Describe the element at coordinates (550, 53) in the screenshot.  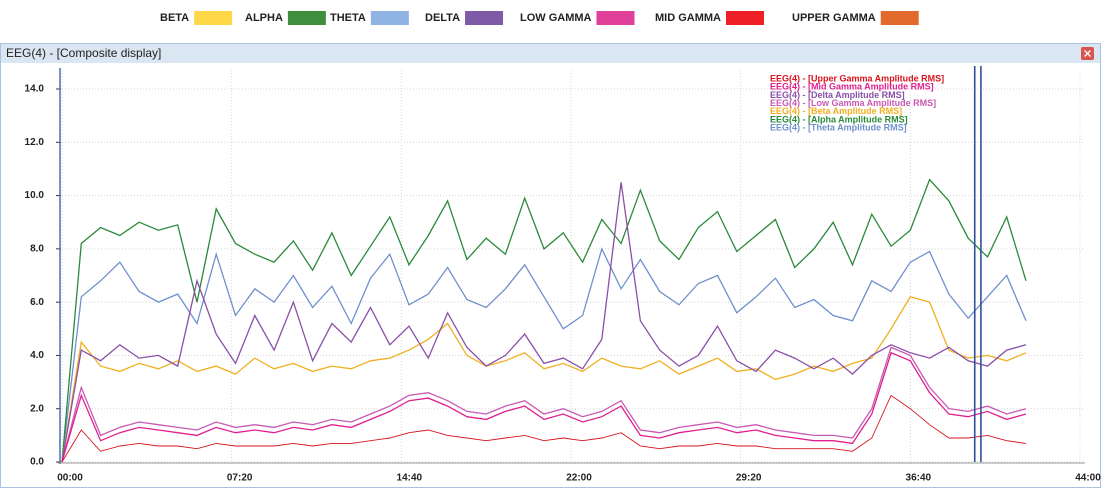
I see `window-title-bar` at that location.